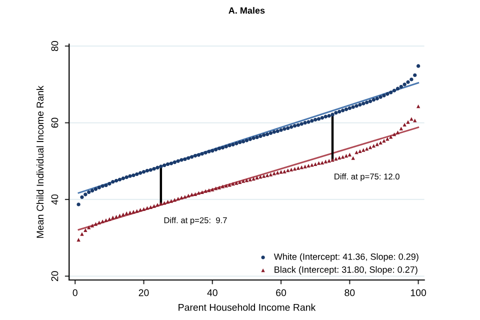 The image size is (480, 320). I want to click on x-tick-label: 80, so click(349, 292).